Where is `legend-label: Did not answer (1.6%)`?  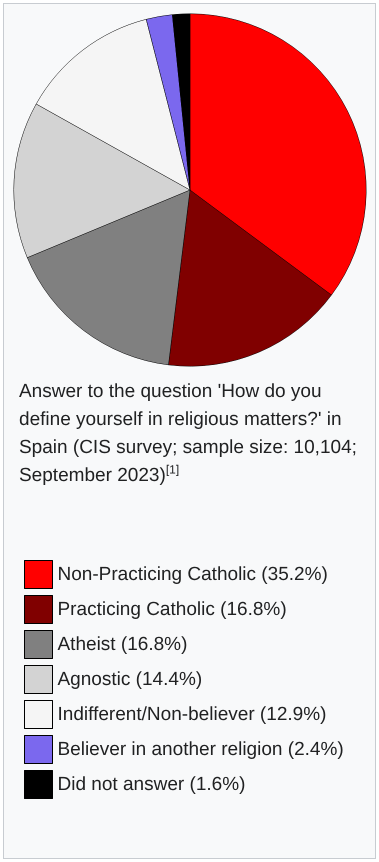 legend-label: Did not answer (1.6%) is located at coordinates (152, 784).